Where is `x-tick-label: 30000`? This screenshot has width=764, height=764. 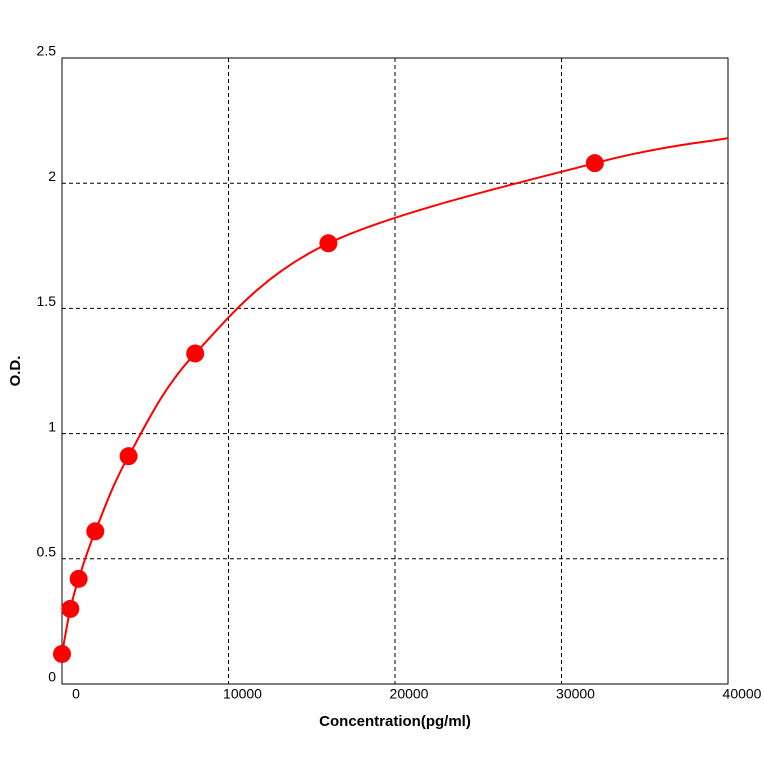
x-tick-label: 30000 is located at coordinates (575, 694).